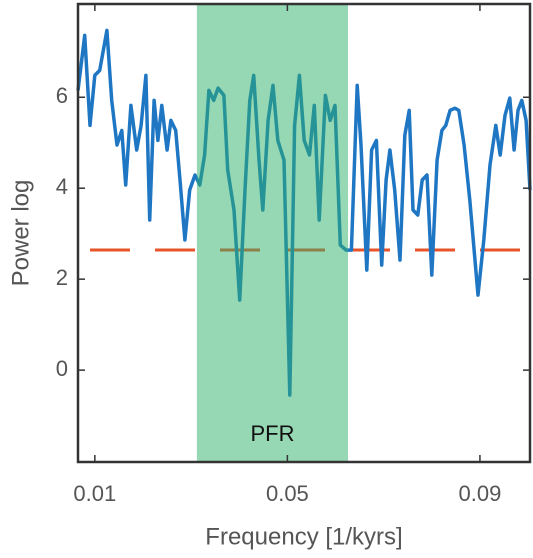 The width and height of the screenshot is (533, 558). Describe the element at coordinates (62, 368) in the screenshot. I see `y-tick-label: 0` at that location.